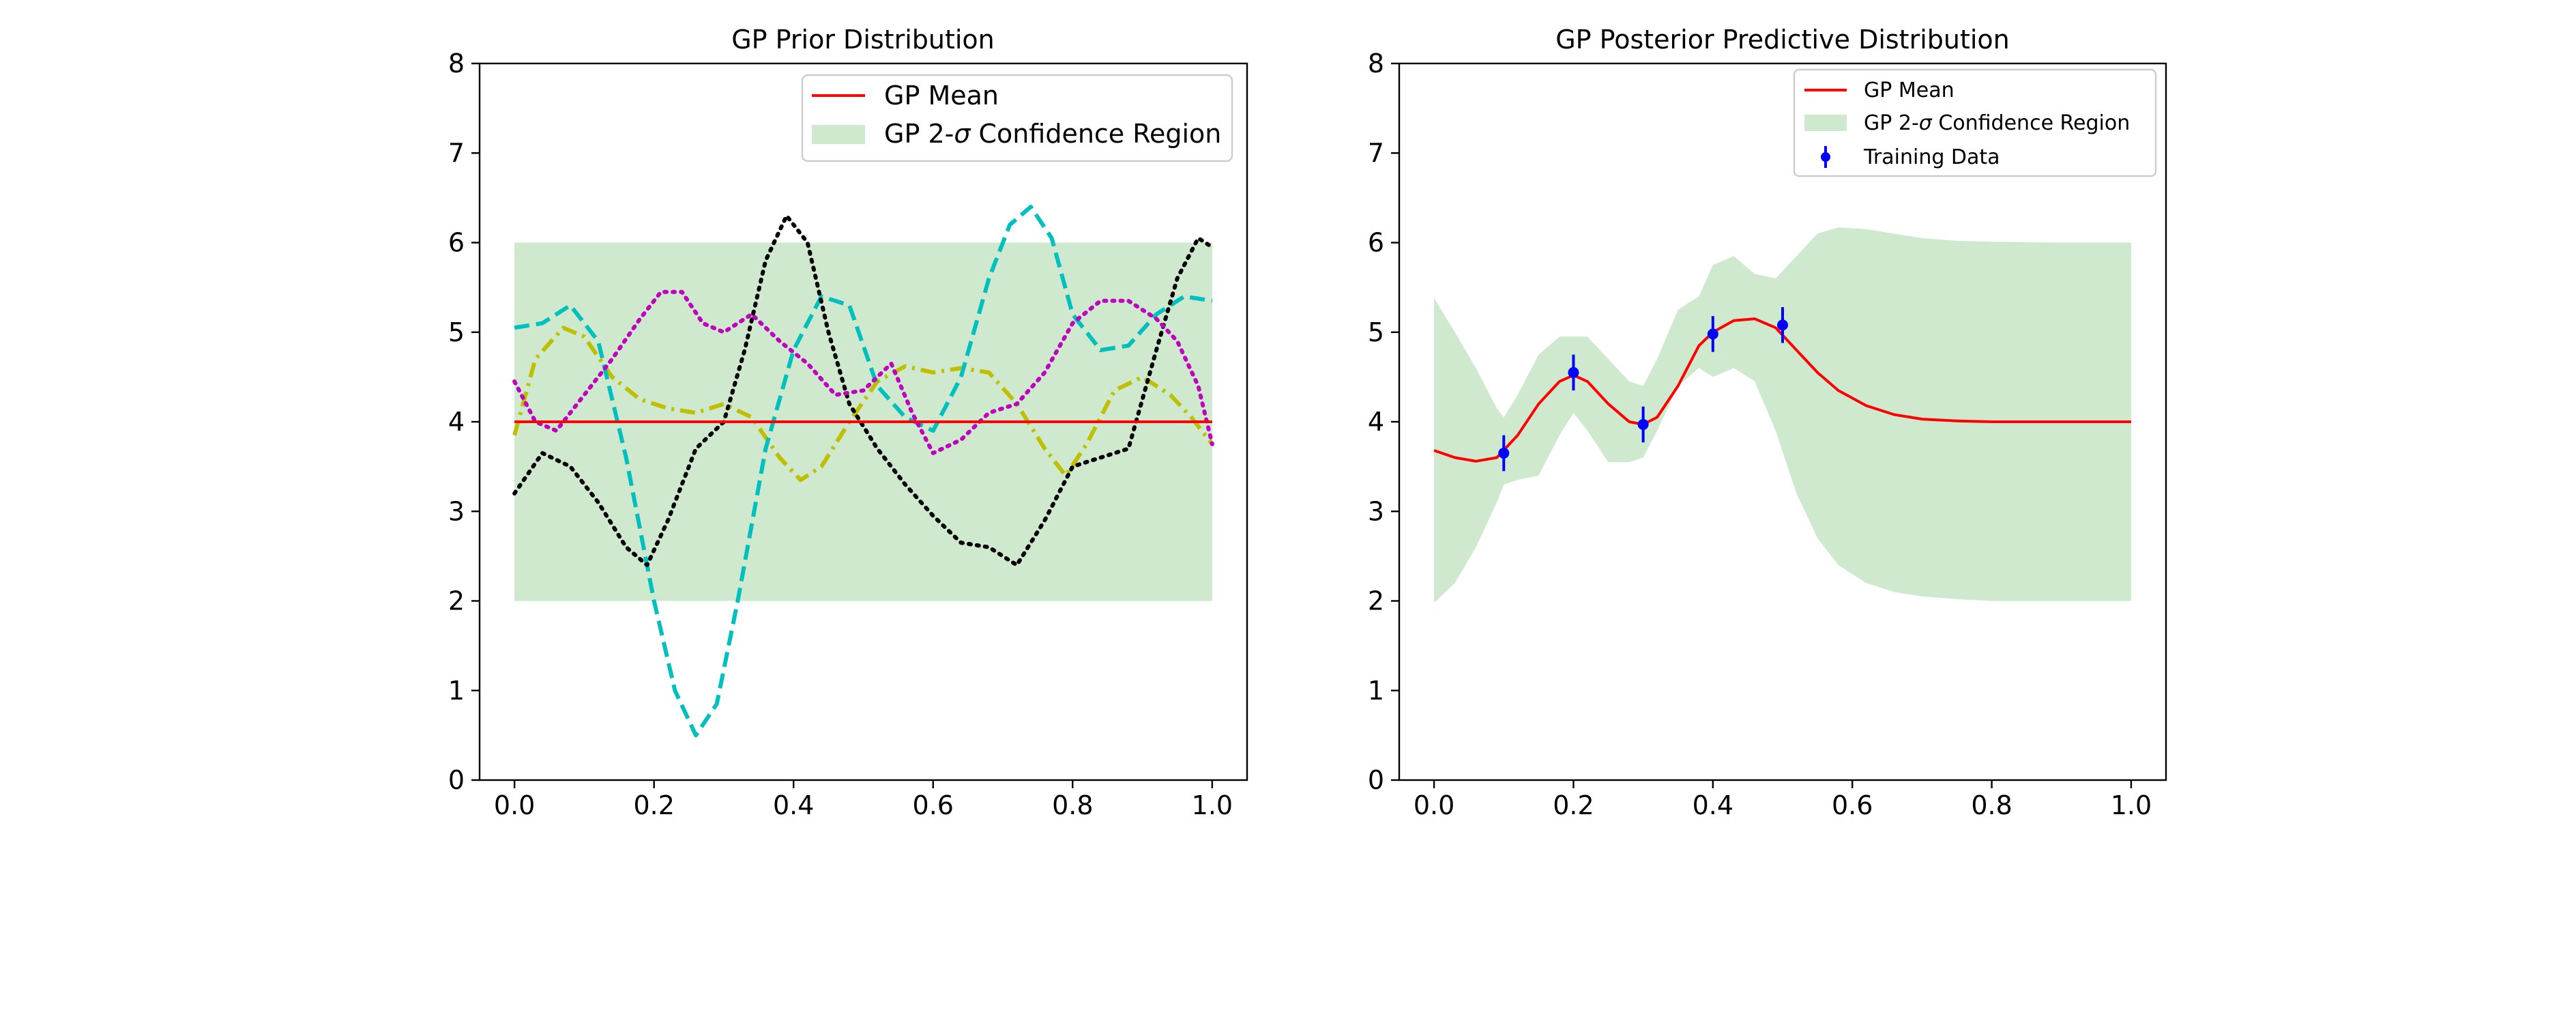  I want to click on posterior-y-tick-label: 8, so click(1376, 63).